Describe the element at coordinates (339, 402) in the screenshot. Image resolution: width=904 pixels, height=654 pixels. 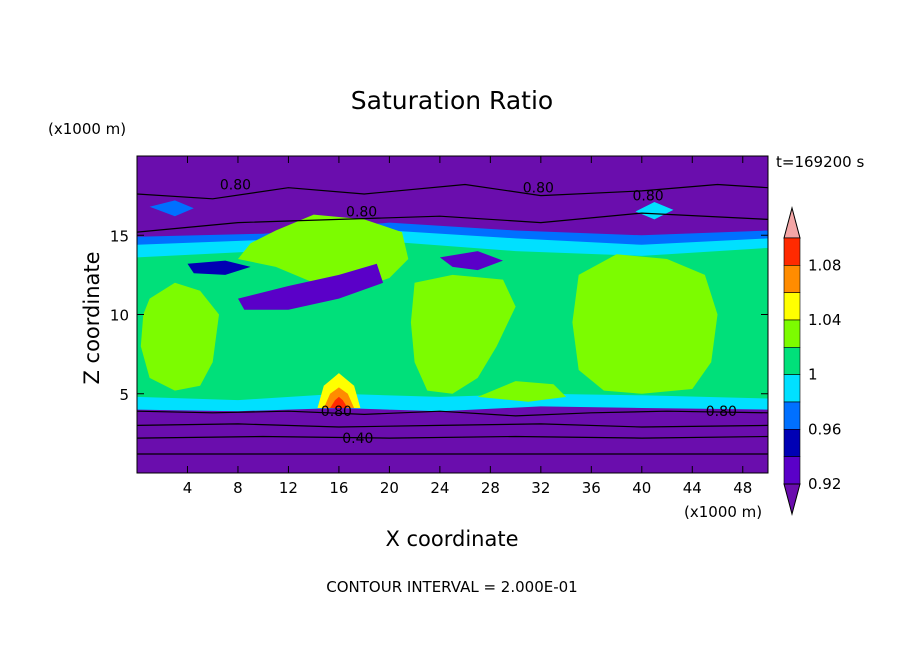
I see `warm-core-red` at that location.